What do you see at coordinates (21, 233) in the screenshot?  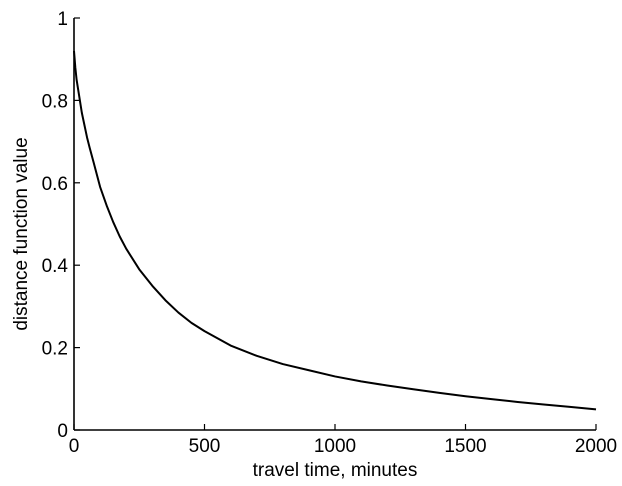 I see `y-axis-label: distance function value` at bounding box center [21, 233].